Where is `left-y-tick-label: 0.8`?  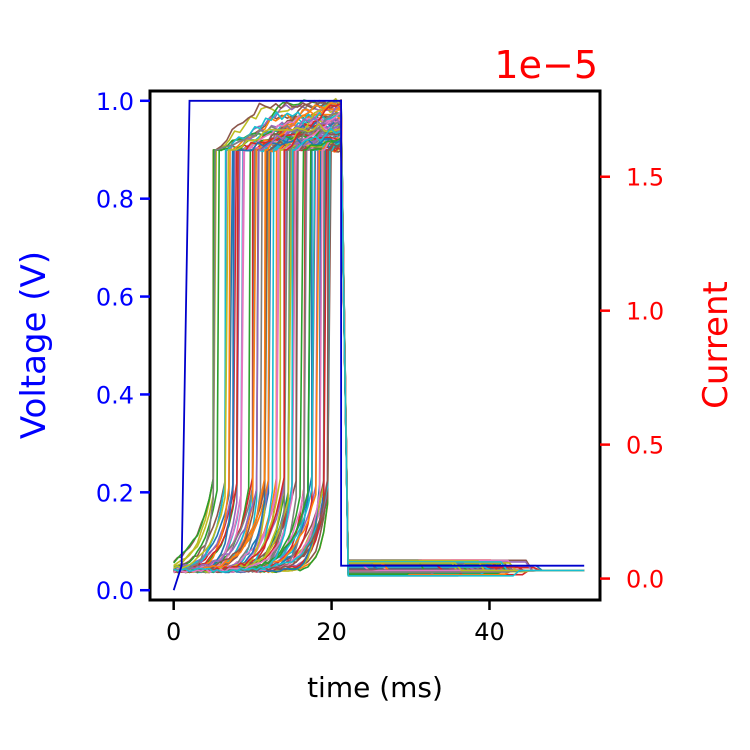
left-y-tick-label: 0.8 is located at coordinates (115, 200).